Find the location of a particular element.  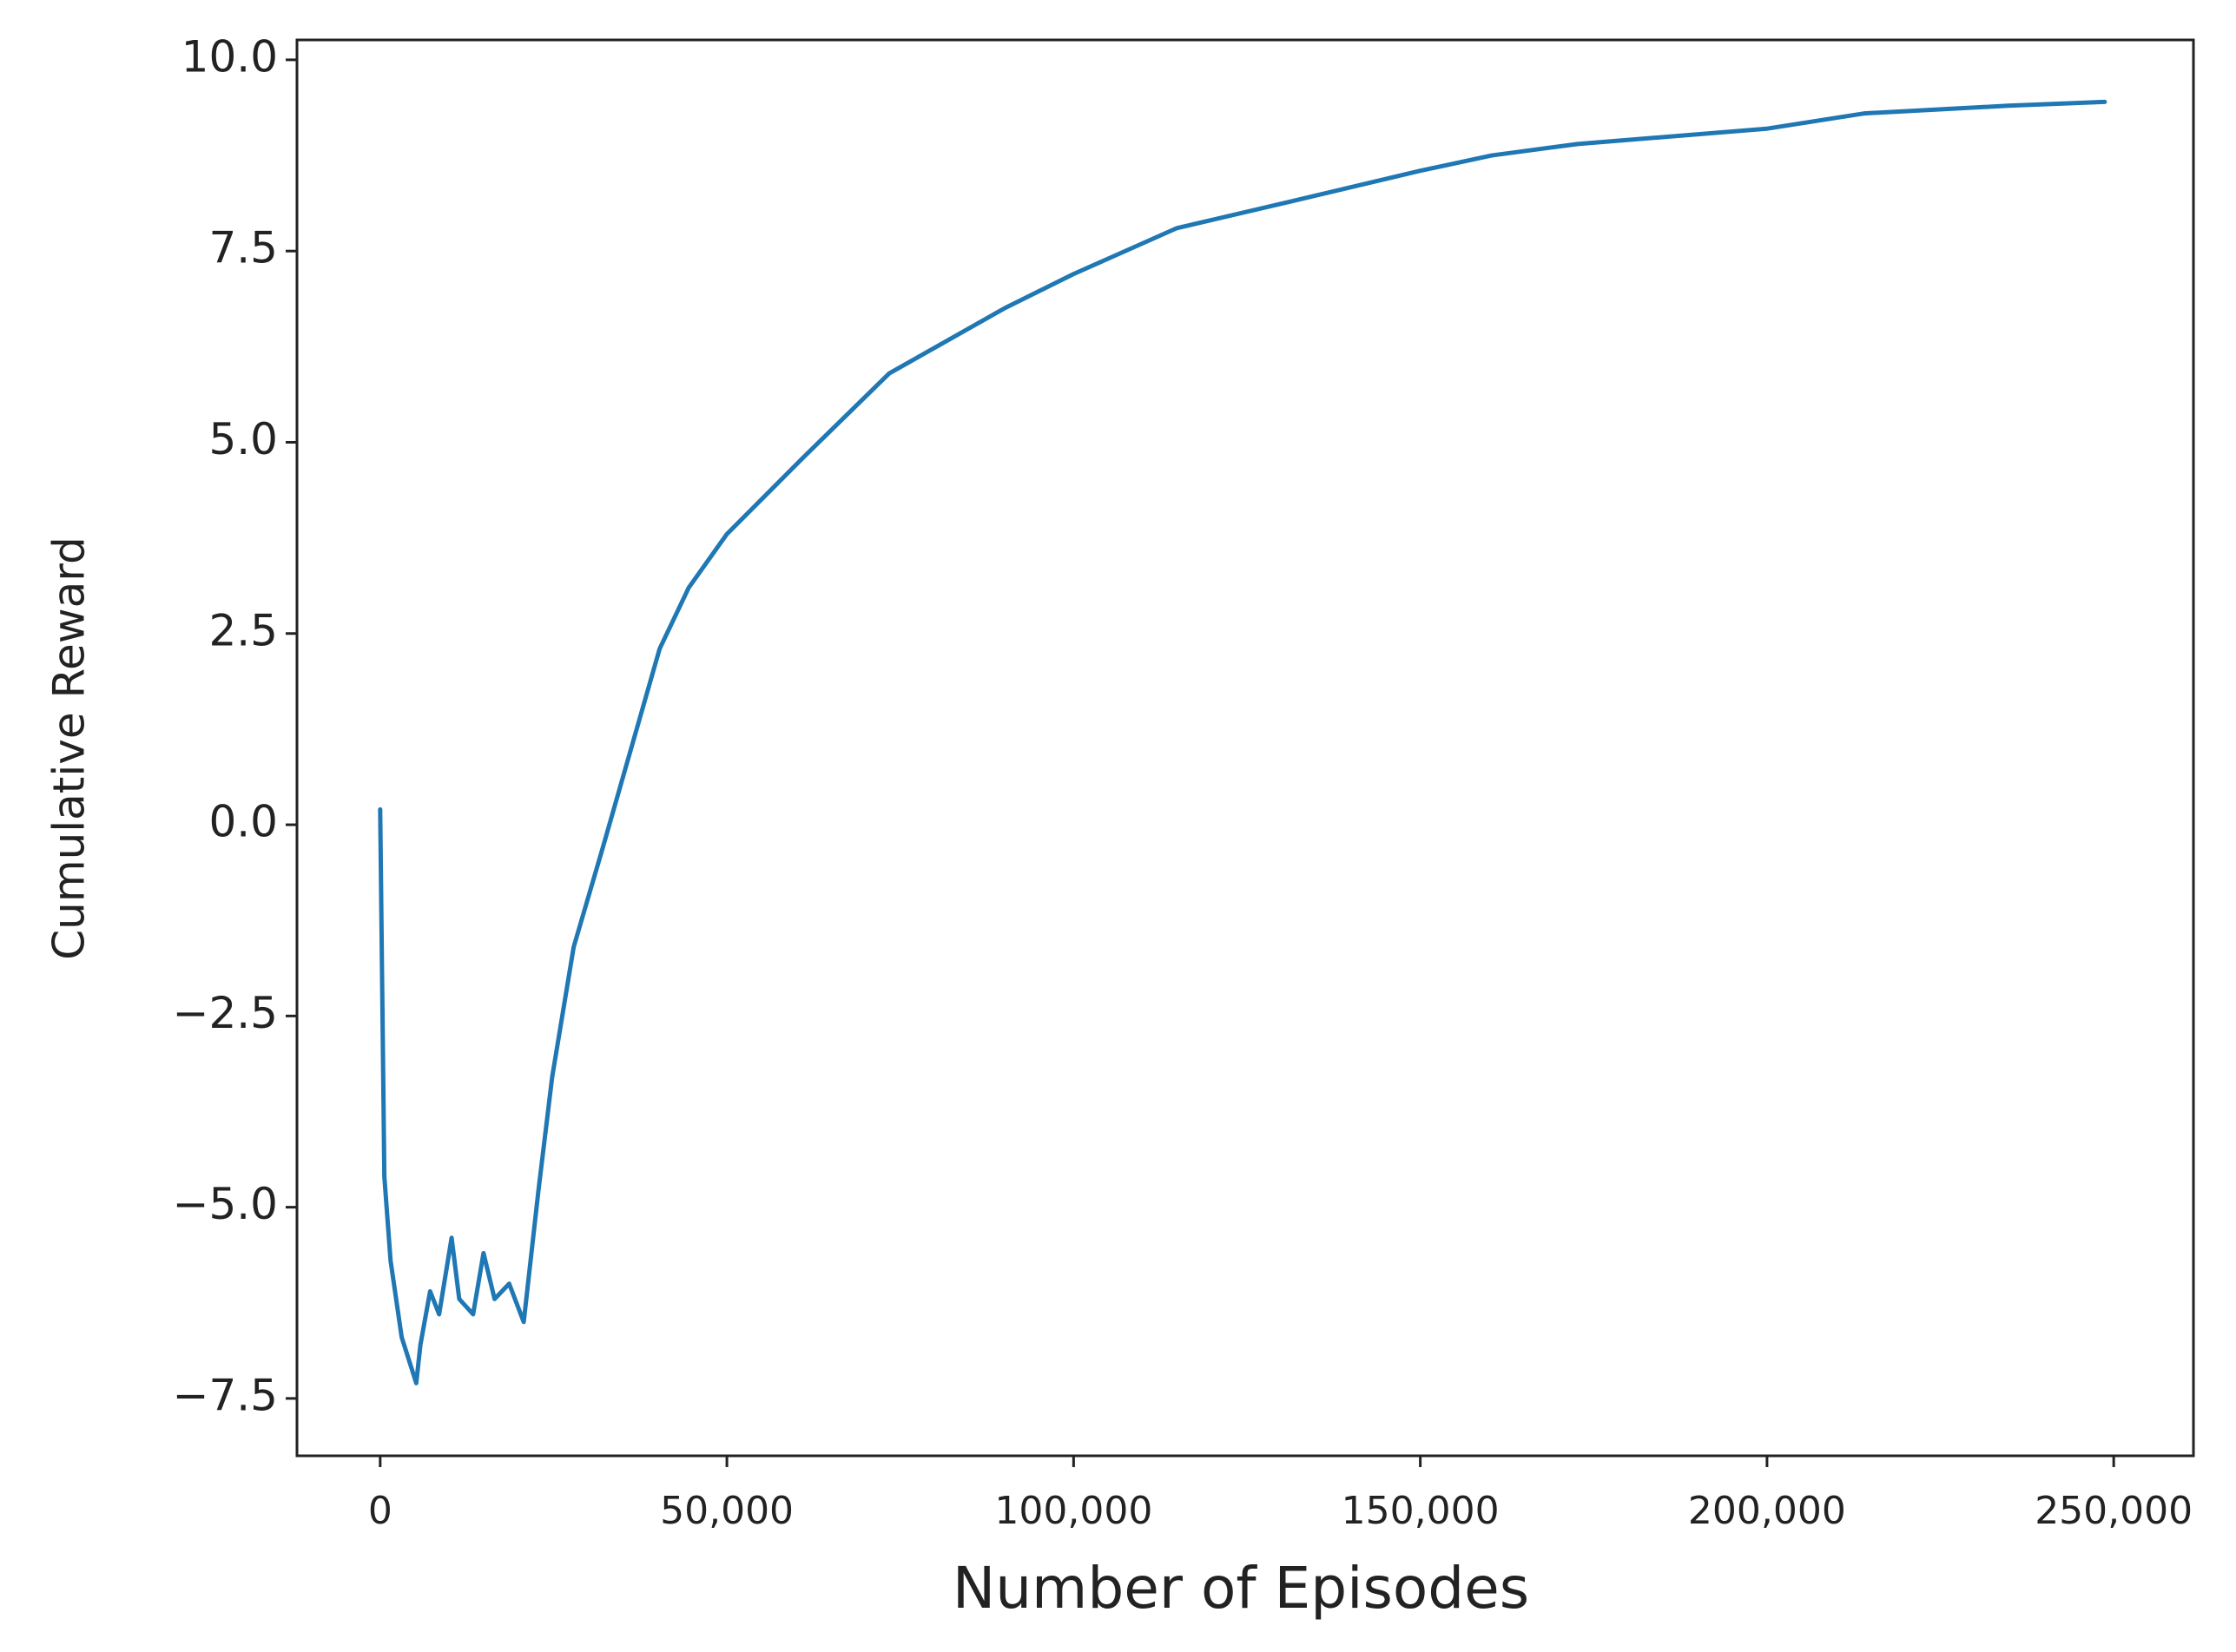

x-tick-label: 50,000 is located at coordinates (727, 1511).